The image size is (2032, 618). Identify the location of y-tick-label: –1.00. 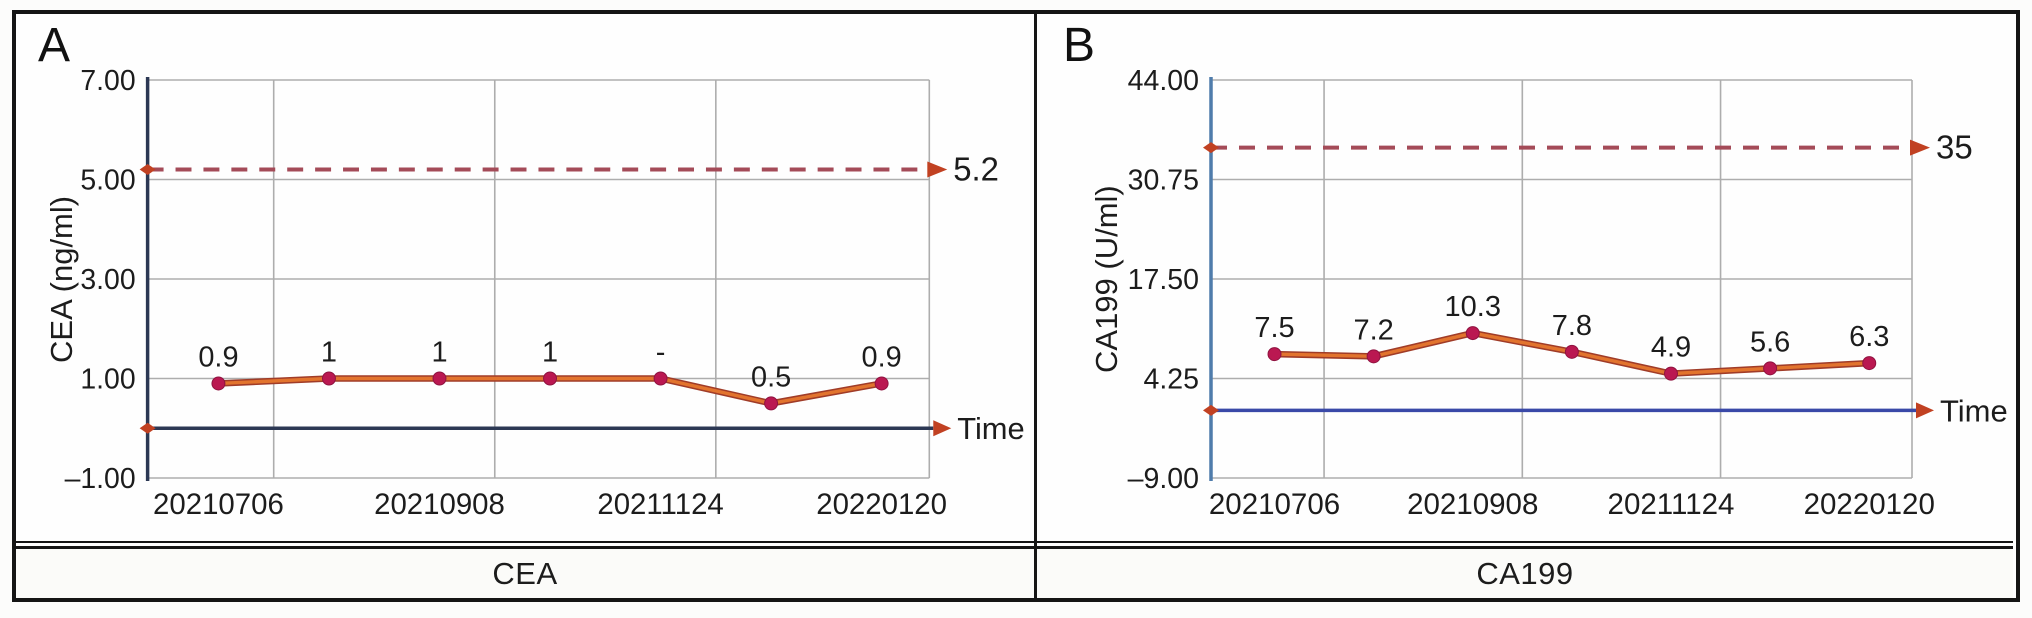
(100, 479).